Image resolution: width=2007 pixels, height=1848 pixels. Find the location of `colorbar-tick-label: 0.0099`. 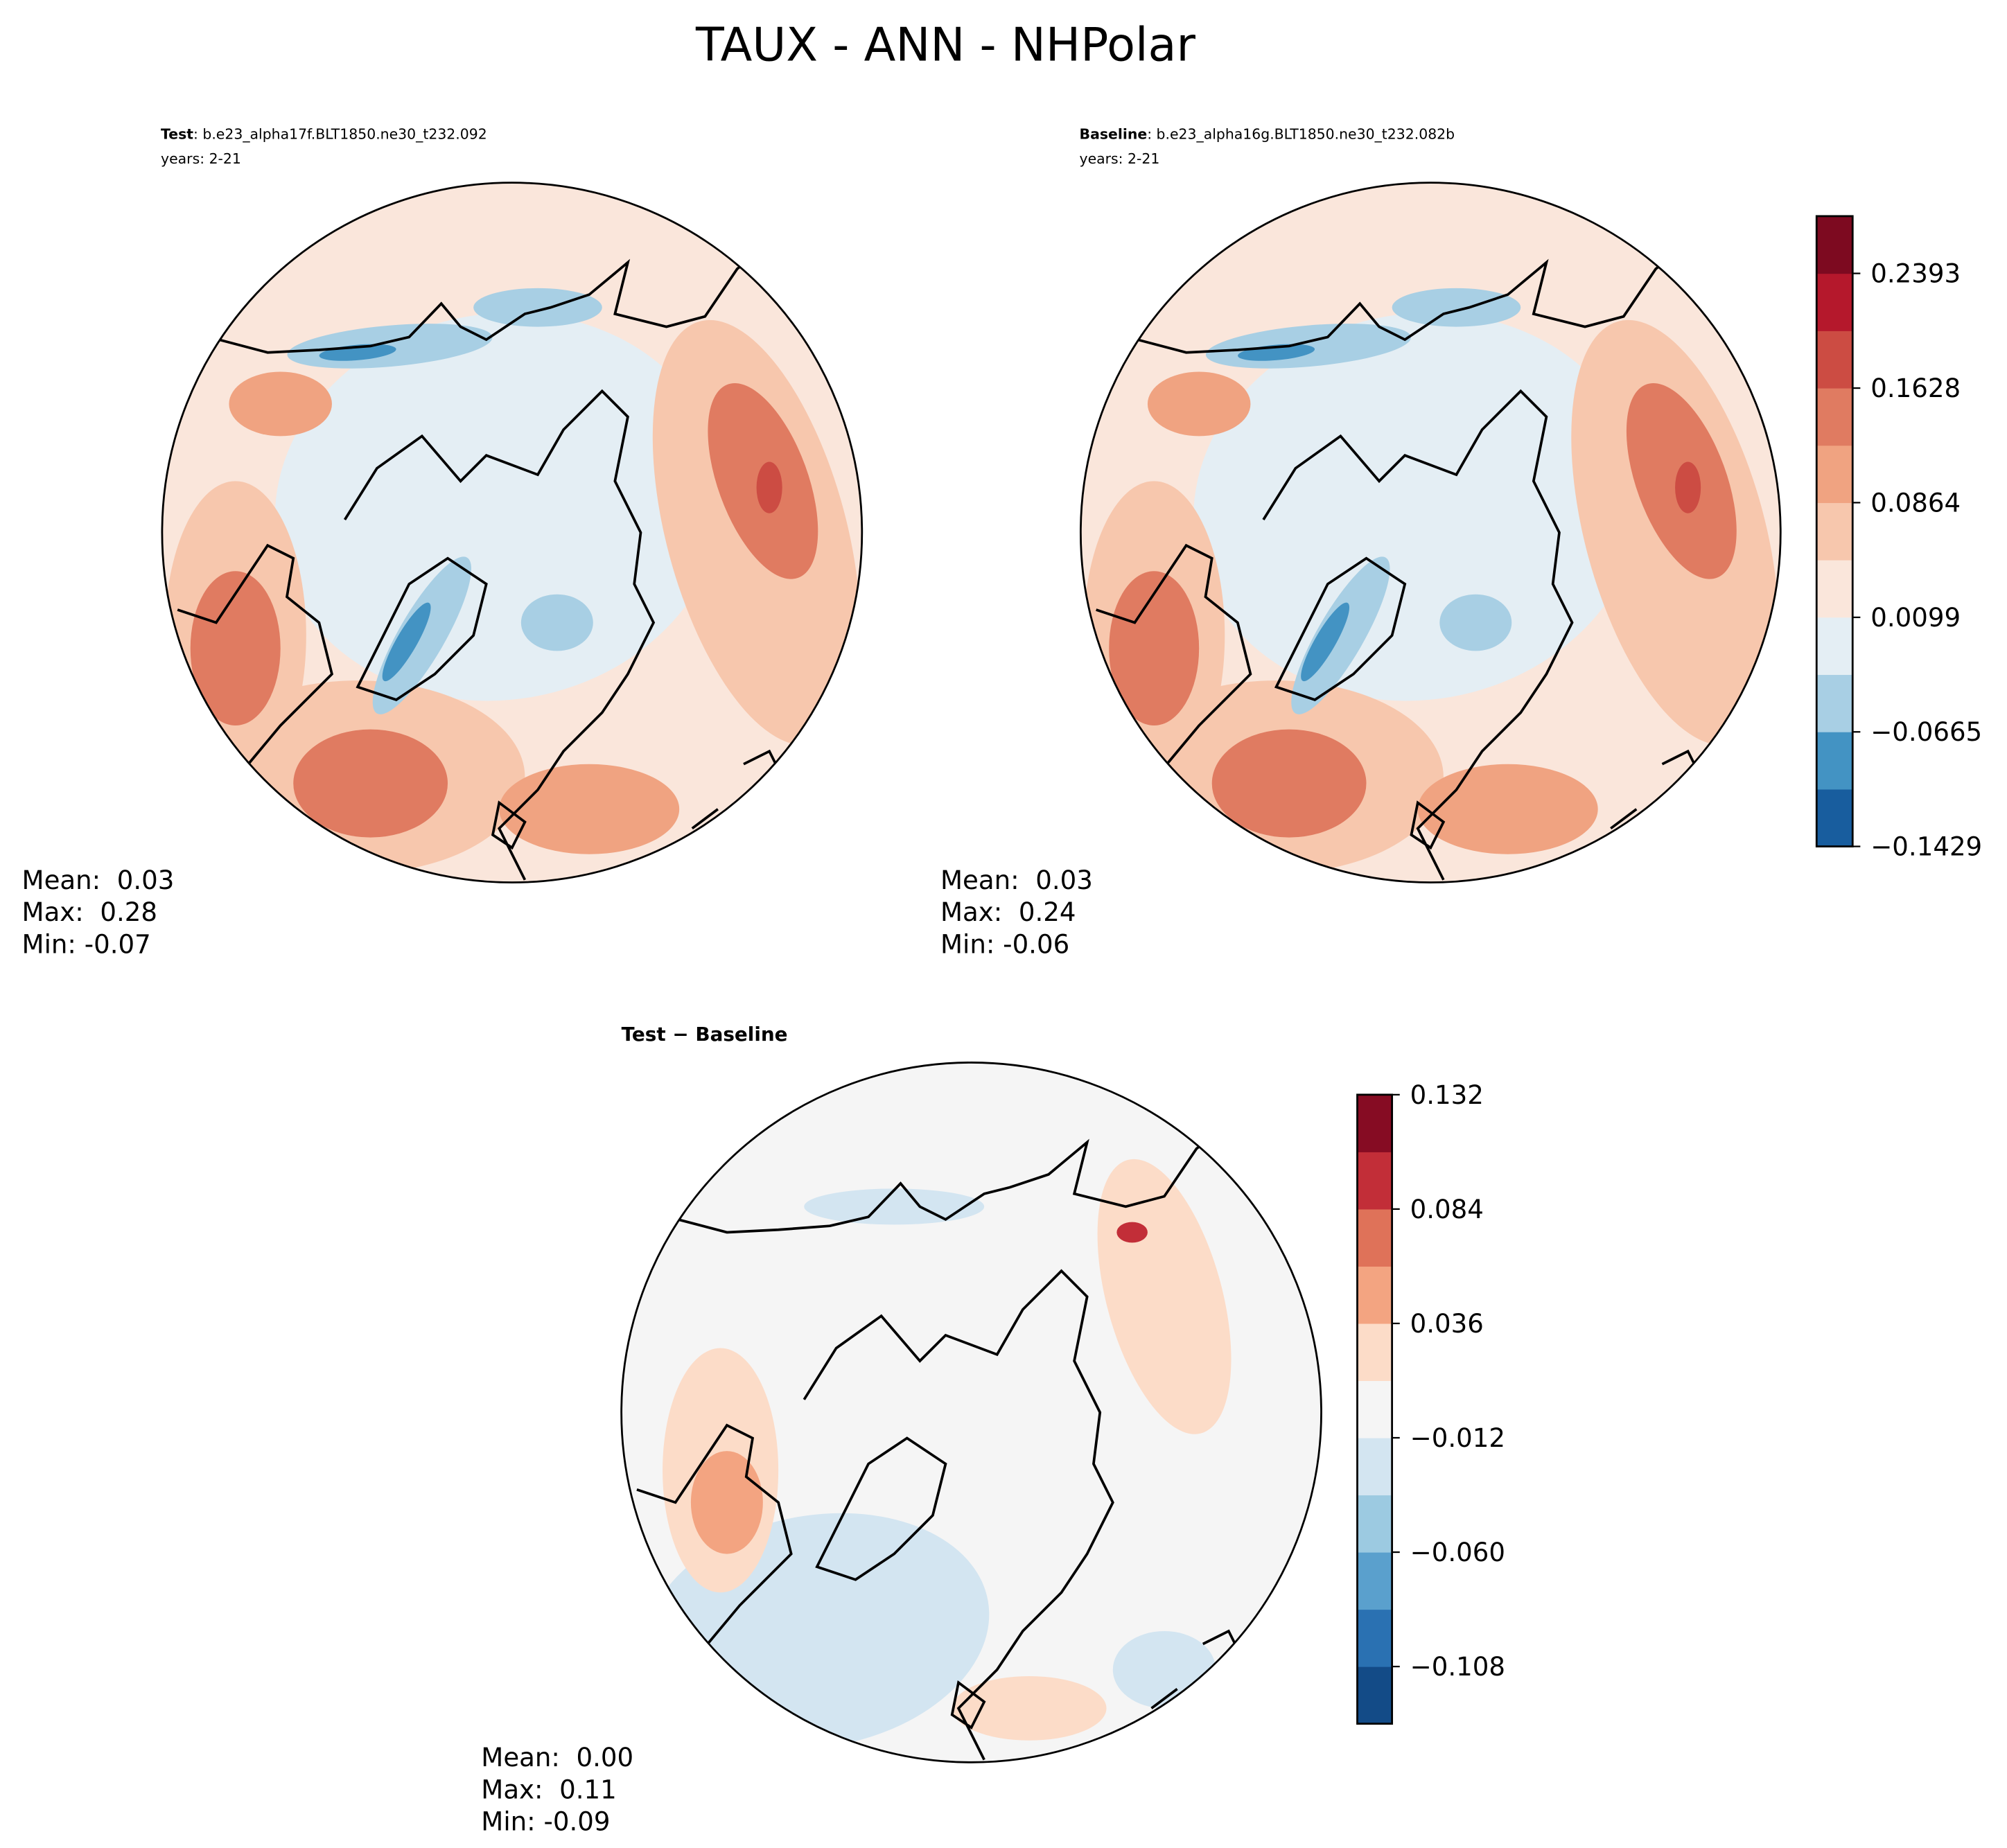

colorbar-tick-label: 0.0099 is located at coordinates (1915, 618).